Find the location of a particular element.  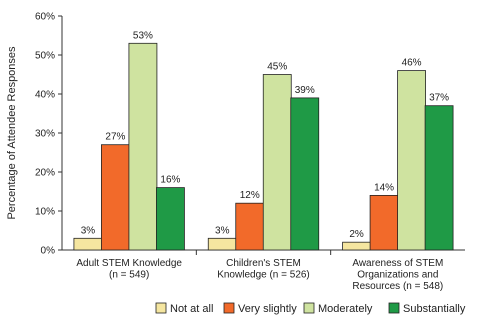

legend-label: Moderately is located at coordinates (345, 309).